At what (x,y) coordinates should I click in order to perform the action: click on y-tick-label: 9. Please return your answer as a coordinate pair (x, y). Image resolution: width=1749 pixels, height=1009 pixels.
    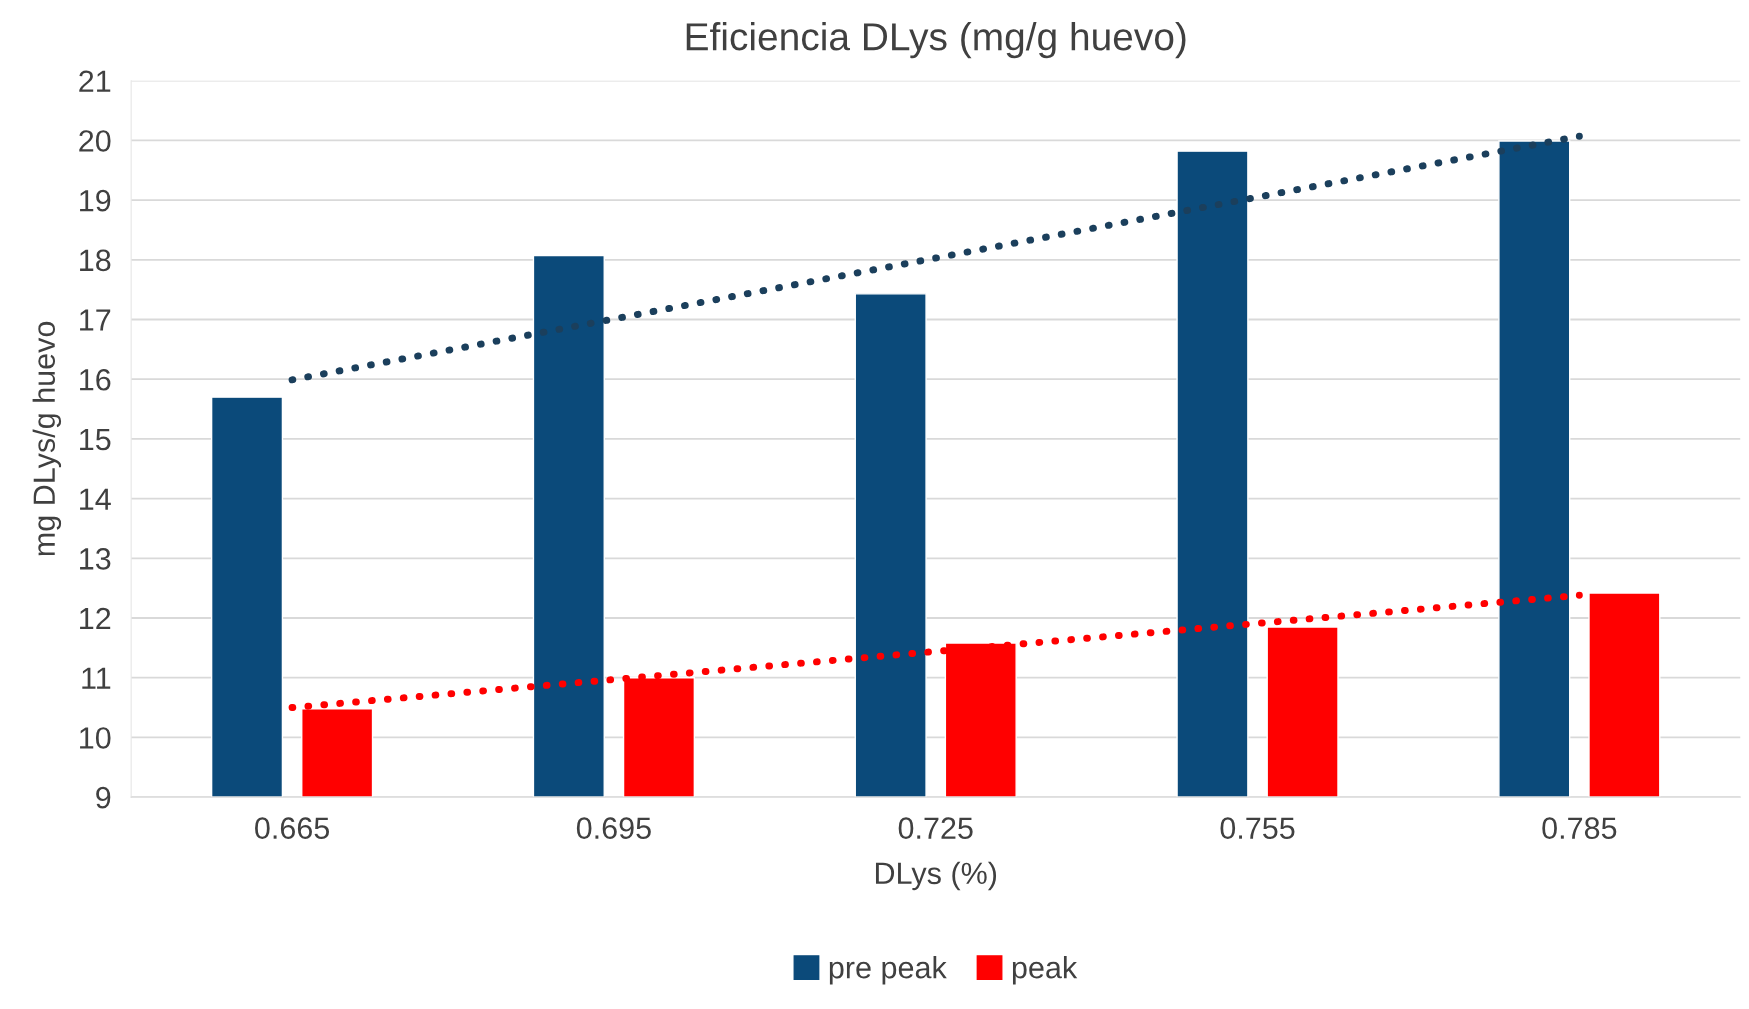
    Looking at the image, I should click on (103, 797).